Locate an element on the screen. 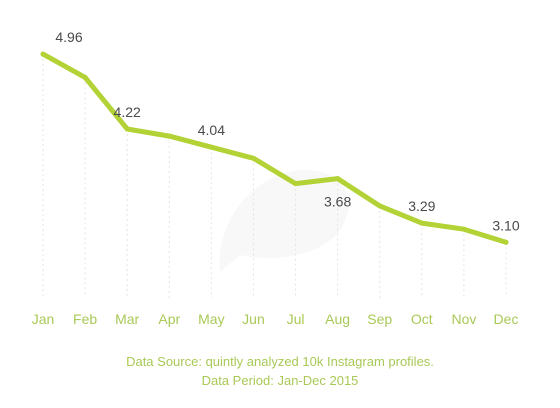 The height and width of the screenshot is (408, 560). x-tick-label-jul: Jul is located at coordinates (296, 319).